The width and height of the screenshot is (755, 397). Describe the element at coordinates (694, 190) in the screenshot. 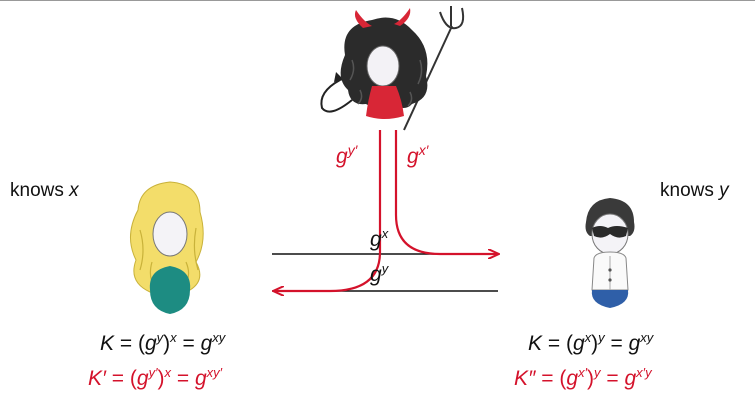

I see `bob-knows-label: knows y` at that location.